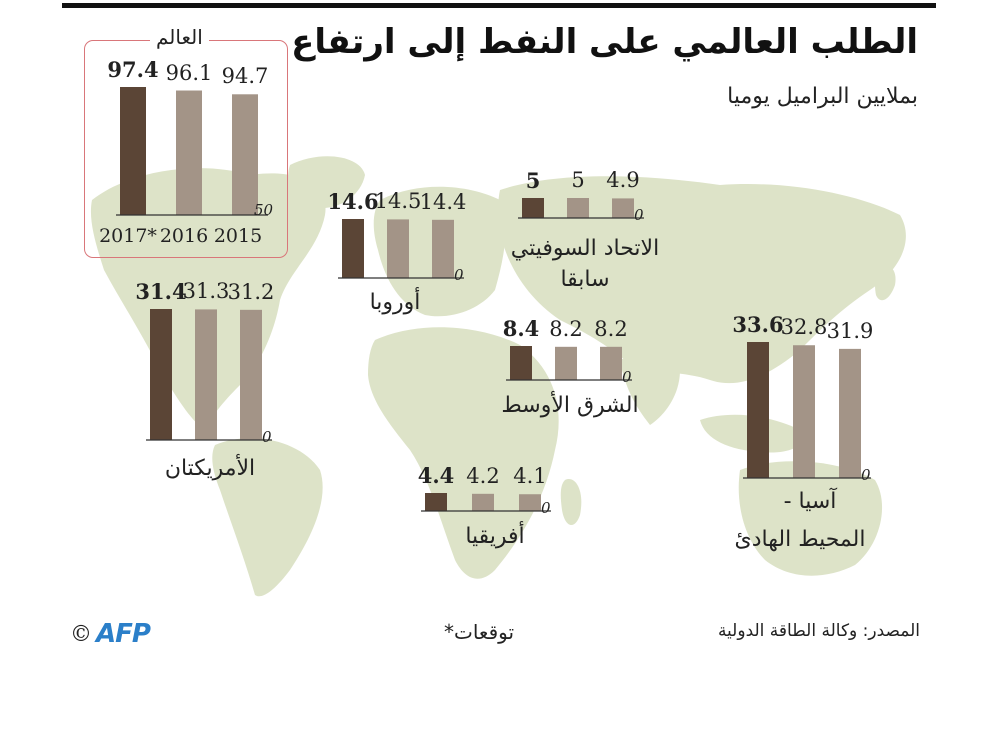 This screenshot has width=1000, height=750. Describe the element at coordinates (611, 363) in the screenshot. I see `middle-east-bar-2015` at that location.